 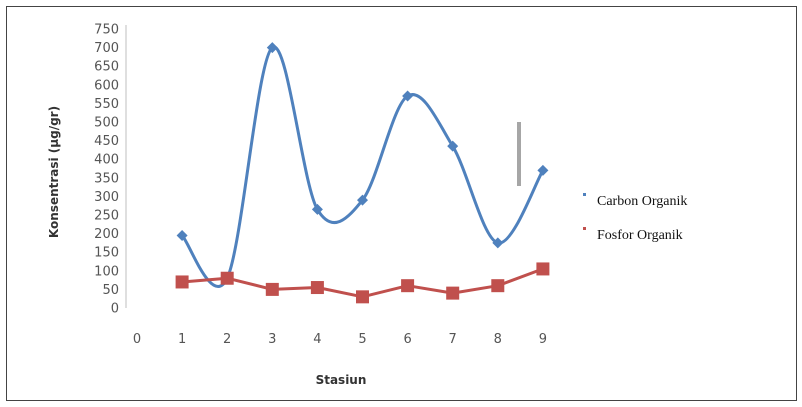 What do you see at coordinates (110, 290) in the screenshot?
I see `y-tick-label: 50` at bounding box center [110, 290].